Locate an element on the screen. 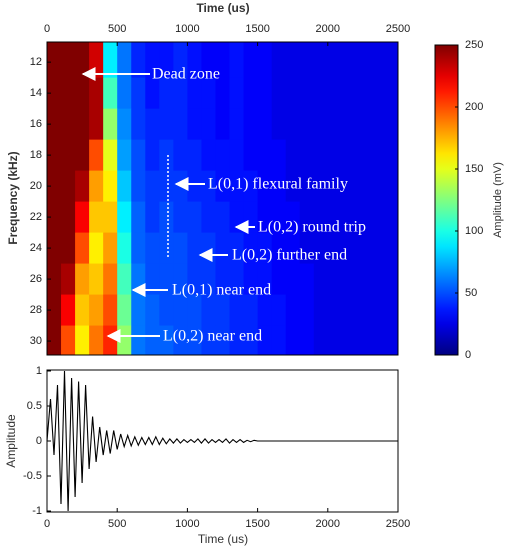 This screenshot has width=509, height=550. annotation: L(0,1) flexural family is located at coordinates (278, 184).